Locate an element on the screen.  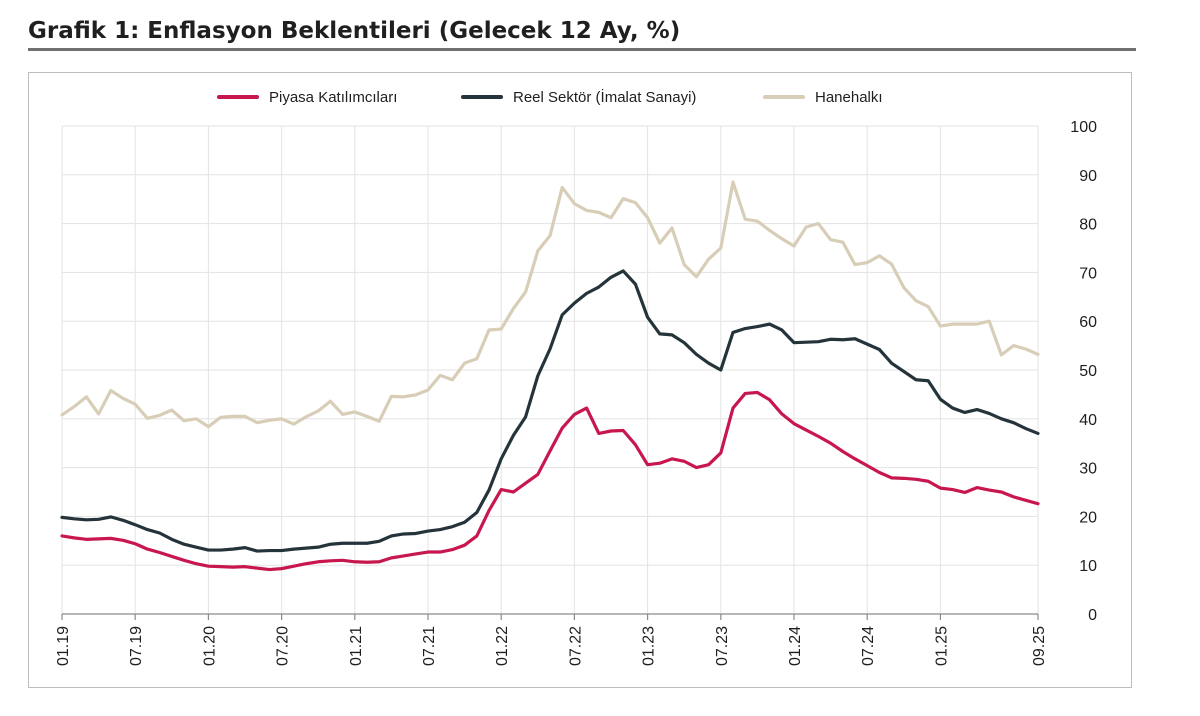
y-tick-label: 80 is located at coordinates (1088, 225).